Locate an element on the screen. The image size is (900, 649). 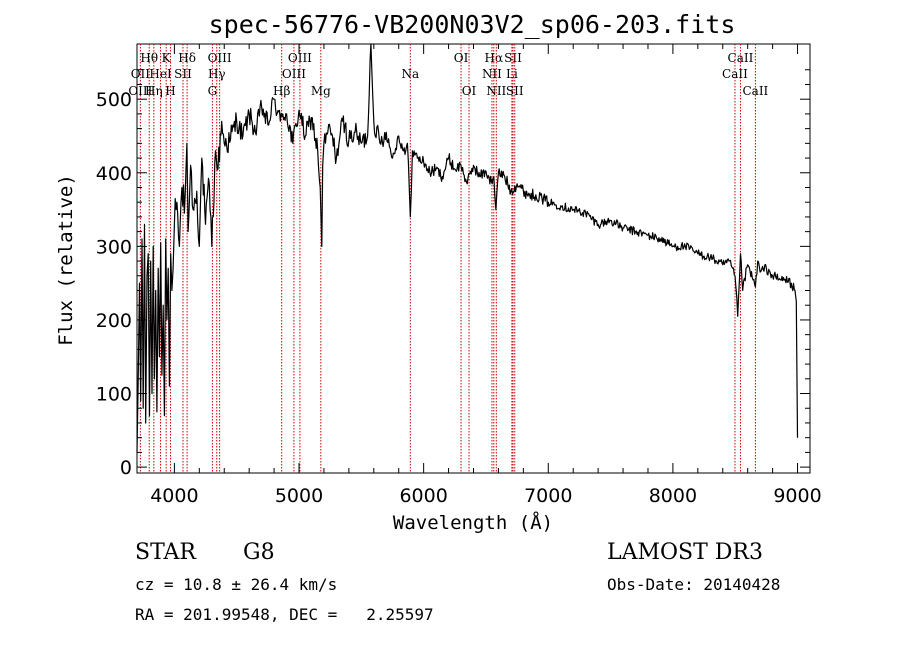
y-tick-label: 0 is located at coordinates (126, 468).